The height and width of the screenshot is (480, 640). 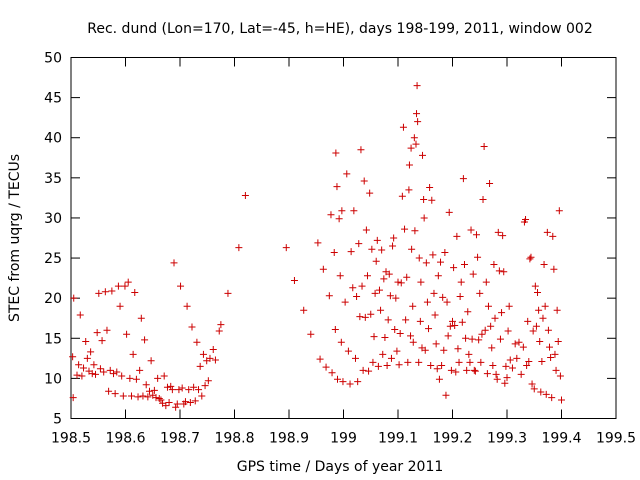 I want to click on x-tick: 198.7, so click(x=180, y=252).